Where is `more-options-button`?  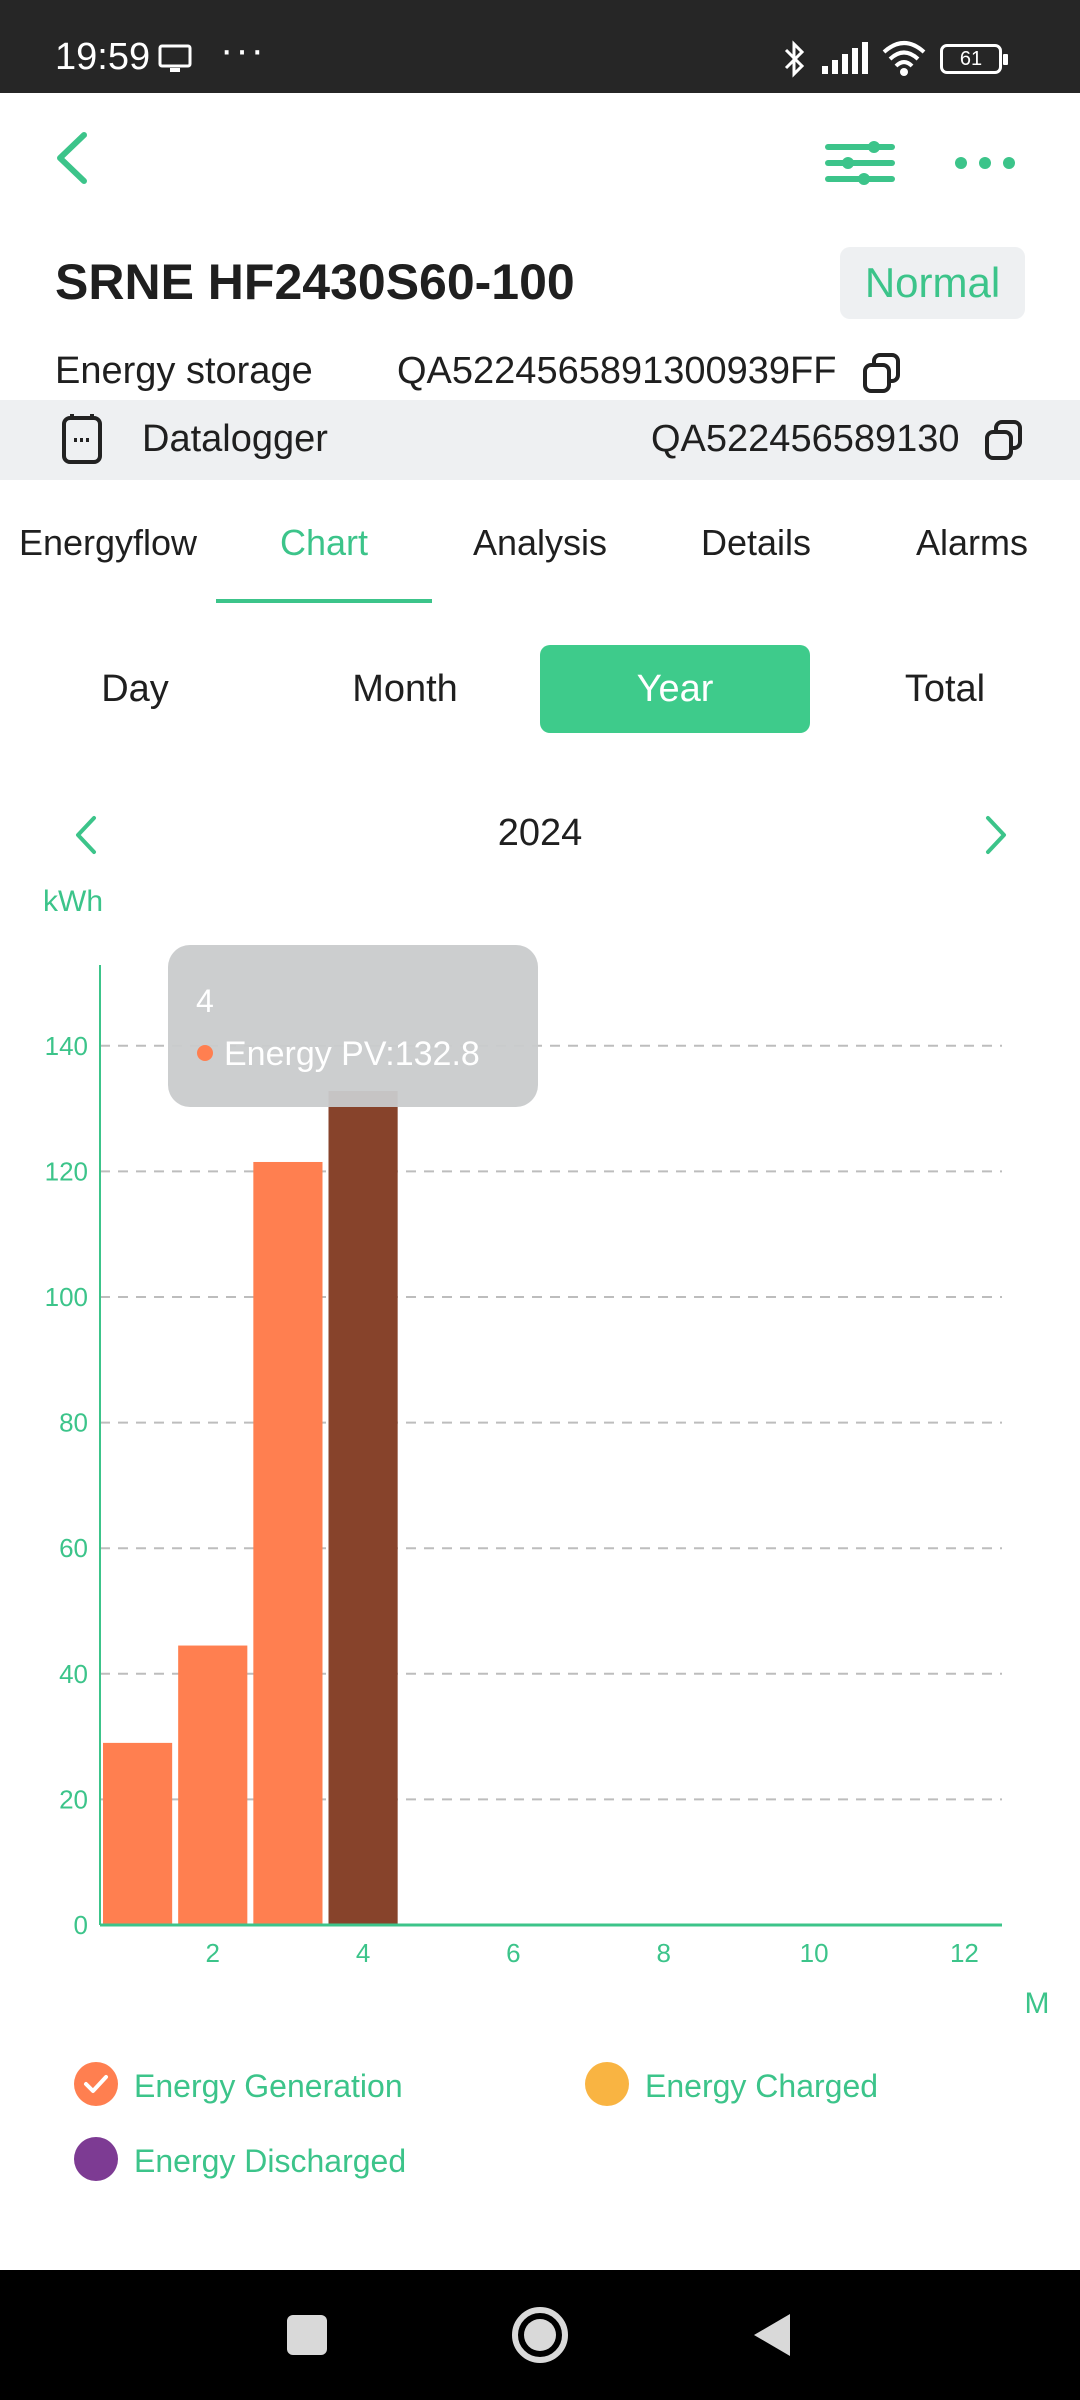 more-options-button is located at coordinates (985, 163).